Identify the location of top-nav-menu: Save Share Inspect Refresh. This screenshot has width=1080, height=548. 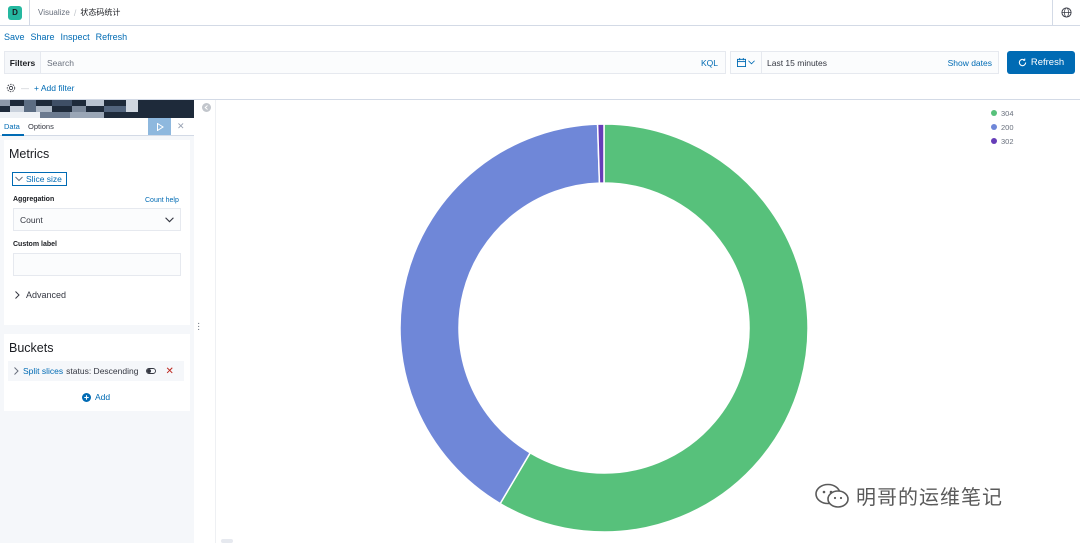
(64, 37).